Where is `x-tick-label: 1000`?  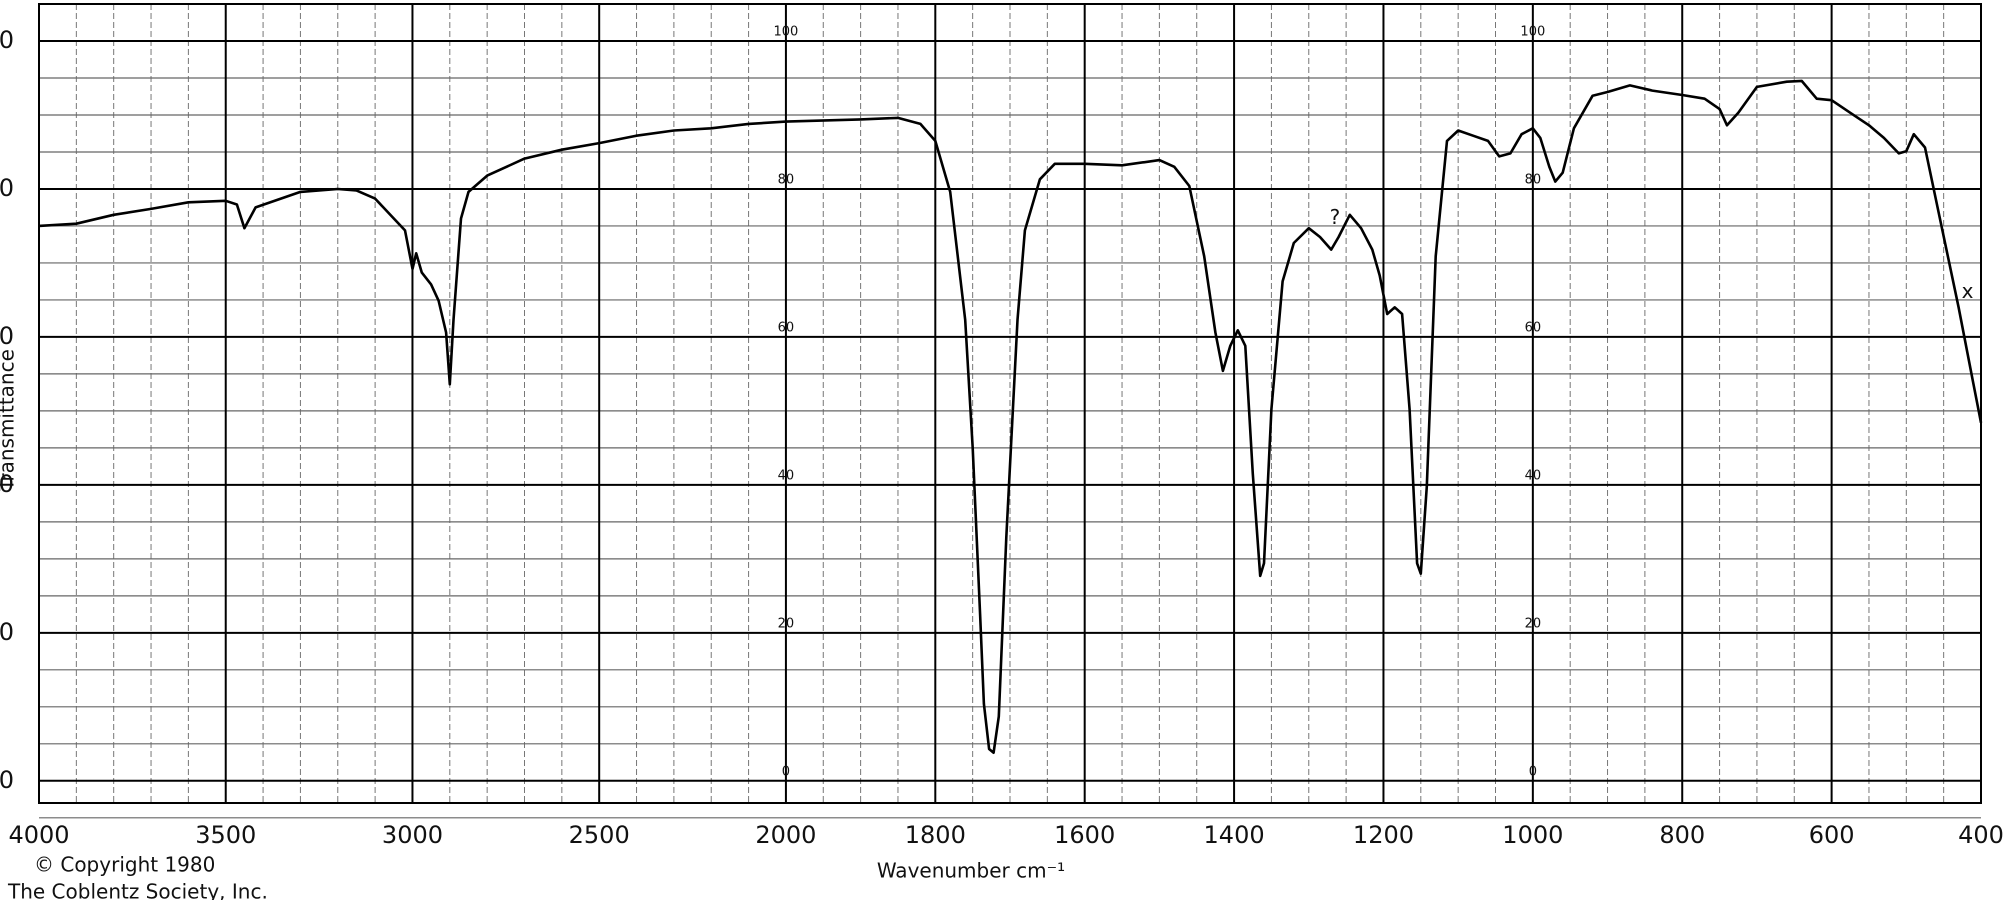
x-tick-label: 1000 is located at coordinates (1532, 835).